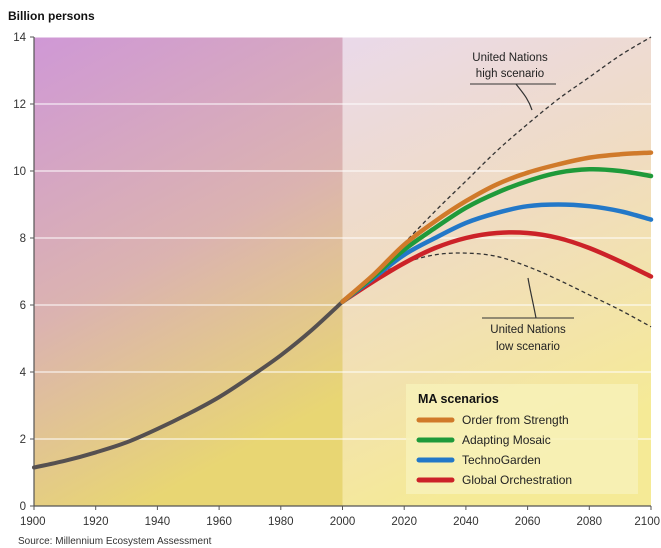  Describe the element at coordinates (158, 522) in the screenshot. I see `x-tick-label-1940: 1940` at that location.